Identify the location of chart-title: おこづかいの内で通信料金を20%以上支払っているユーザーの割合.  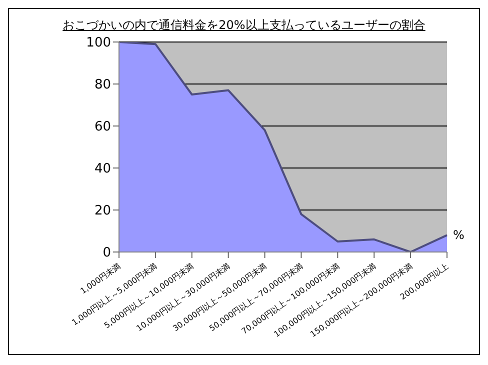
(244, 25).